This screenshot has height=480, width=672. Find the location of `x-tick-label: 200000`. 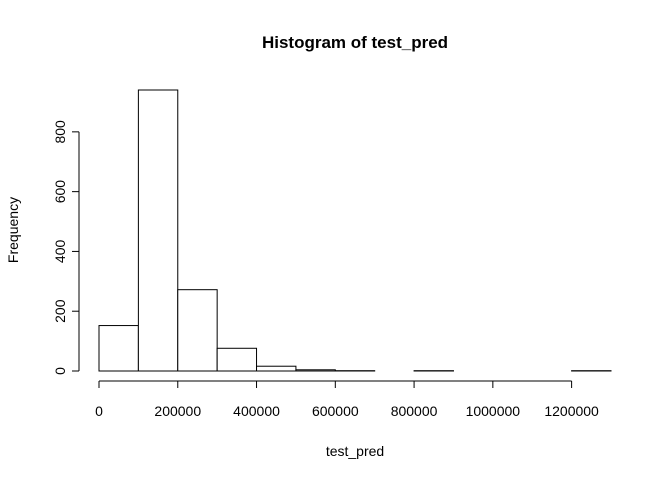

x-tick-label: 200000 is located at coordinates (177, 411).